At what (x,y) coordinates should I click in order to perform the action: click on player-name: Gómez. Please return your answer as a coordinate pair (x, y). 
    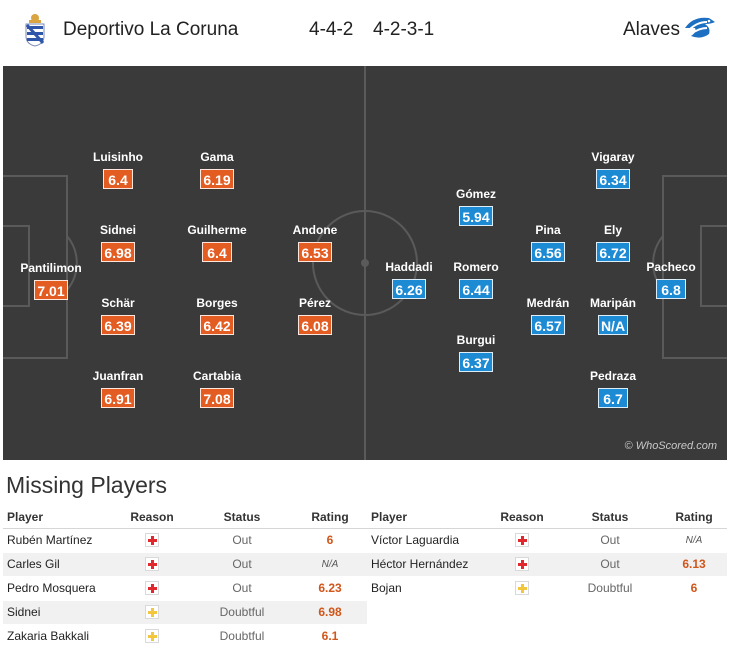
    Looking at the image, I should click on (475, 194).